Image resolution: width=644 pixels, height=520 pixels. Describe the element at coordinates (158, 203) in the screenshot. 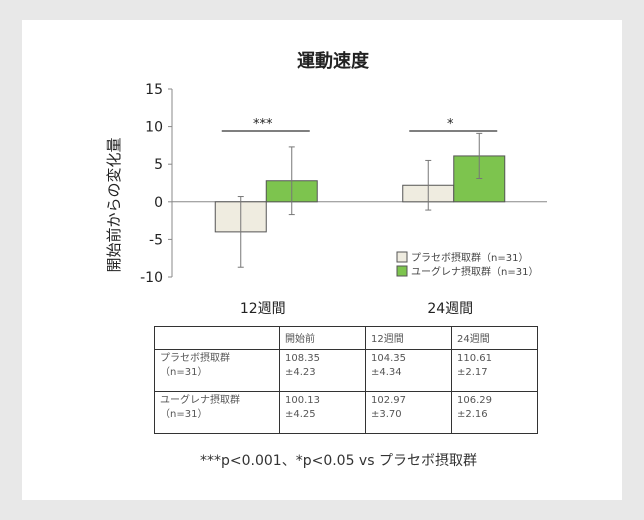

I see `y-tick-label: 0` at that location.